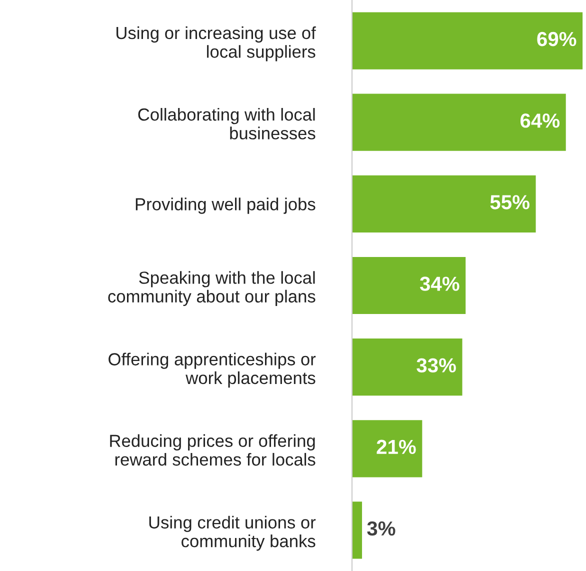 This screenshot has height=571, width=586. I want to click on data-label: 64%, so click(540, 121).